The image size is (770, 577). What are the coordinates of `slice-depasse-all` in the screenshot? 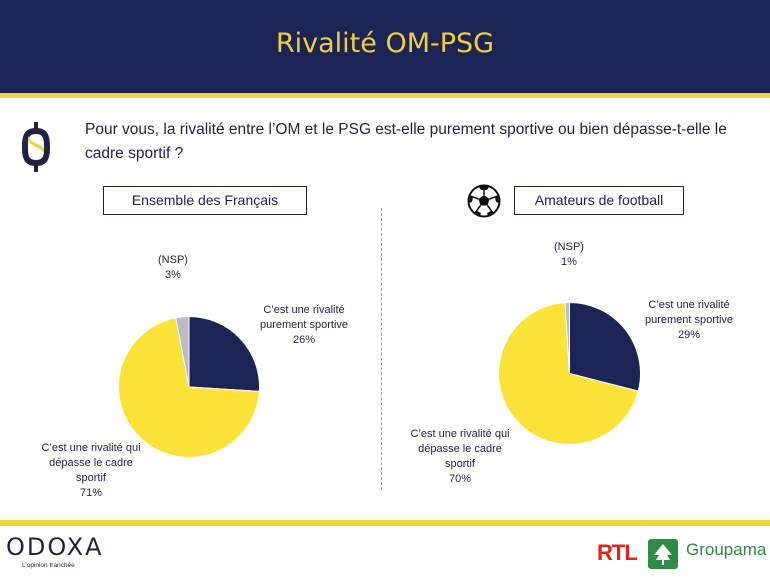 It's located at (189, 387).